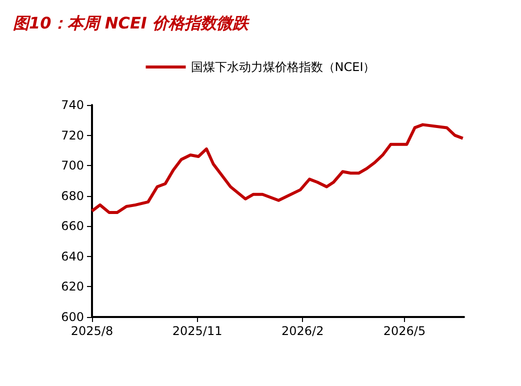 This screenshot has width=521, height=386. I want to click on y-tick-label: 600, so click(72, 317).